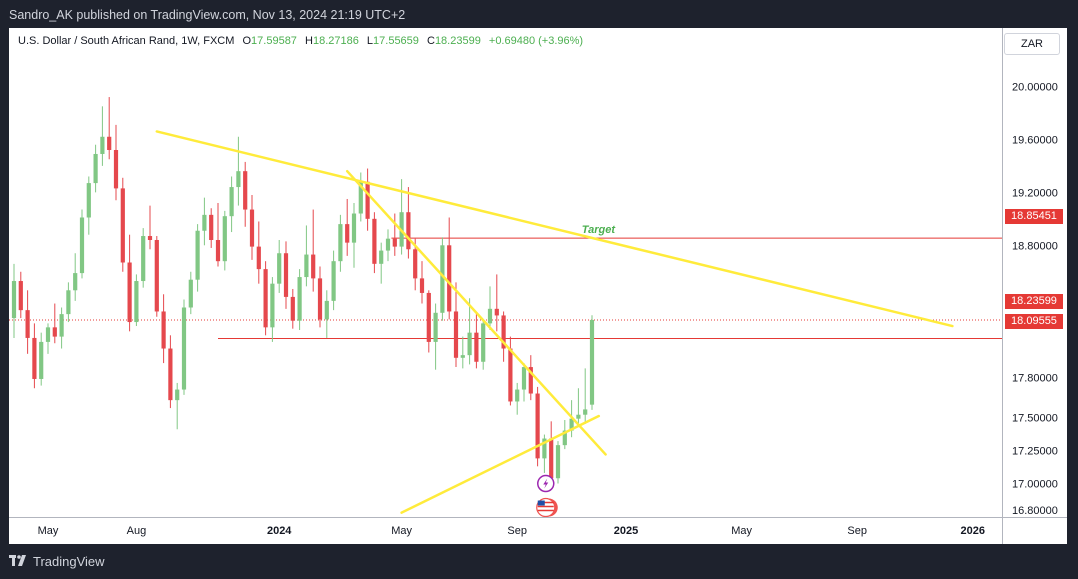 The image size is (1078, 579). What do you see at coordinates (69, 561) in the screenshot?
I see `footer-brand: TradingView` at bounding box center [69, 561].